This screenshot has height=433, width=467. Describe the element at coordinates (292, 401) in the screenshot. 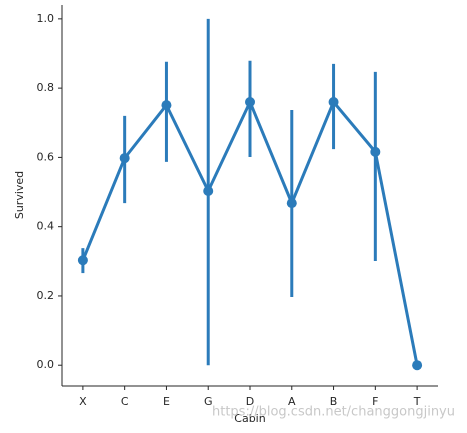

I see `x-tick-label: A` at that location.